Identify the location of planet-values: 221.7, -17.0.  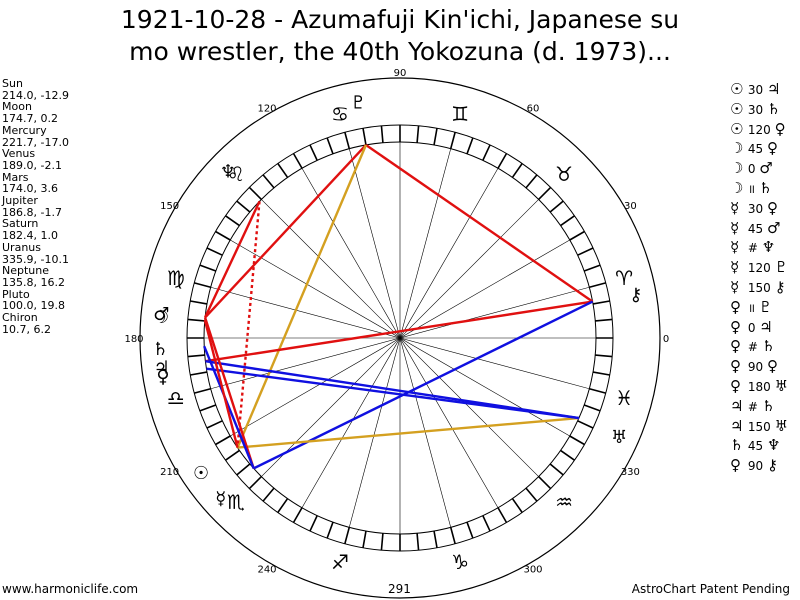
(35, 142).